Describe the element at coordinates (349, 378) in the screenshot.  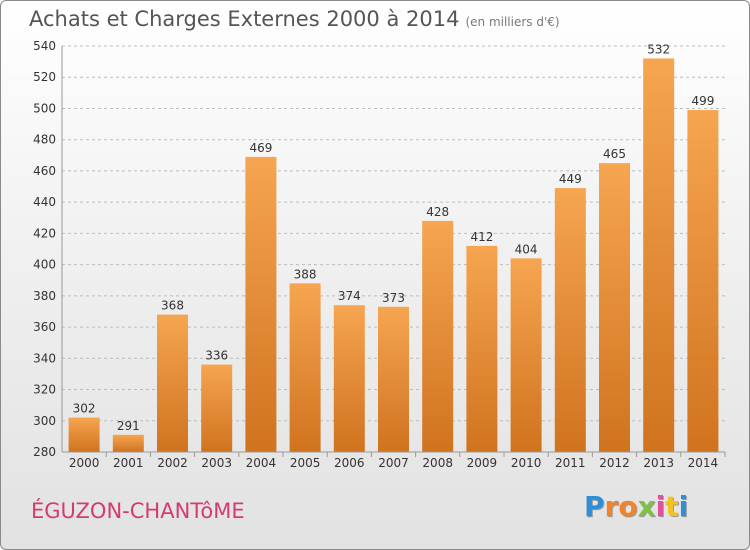
I see `bar-2006` at that location.